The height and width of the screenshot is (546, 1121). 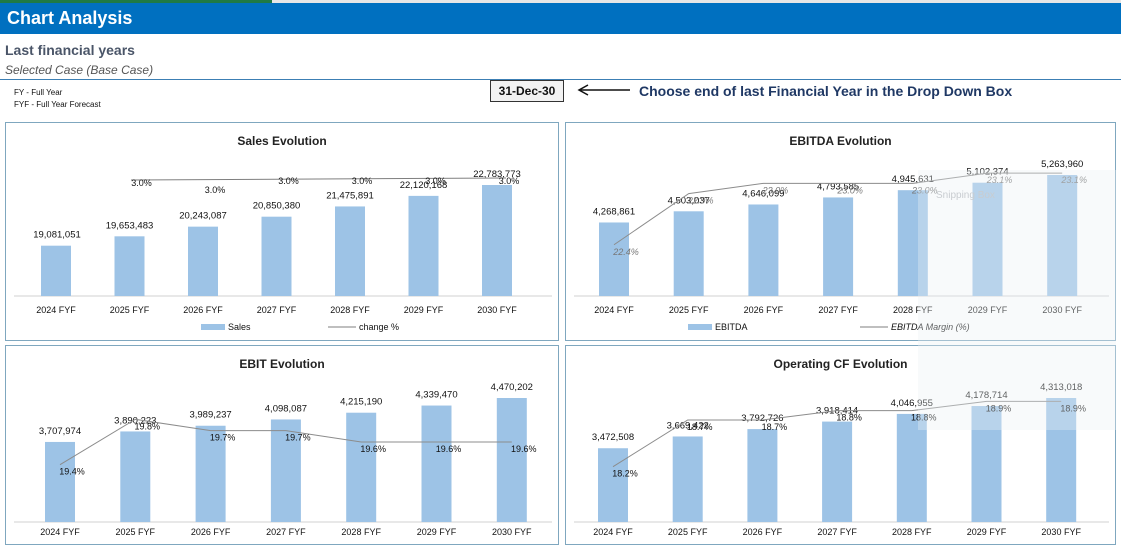 I want to click on line-value-label: 23.0%, so click(x=924, y=190).